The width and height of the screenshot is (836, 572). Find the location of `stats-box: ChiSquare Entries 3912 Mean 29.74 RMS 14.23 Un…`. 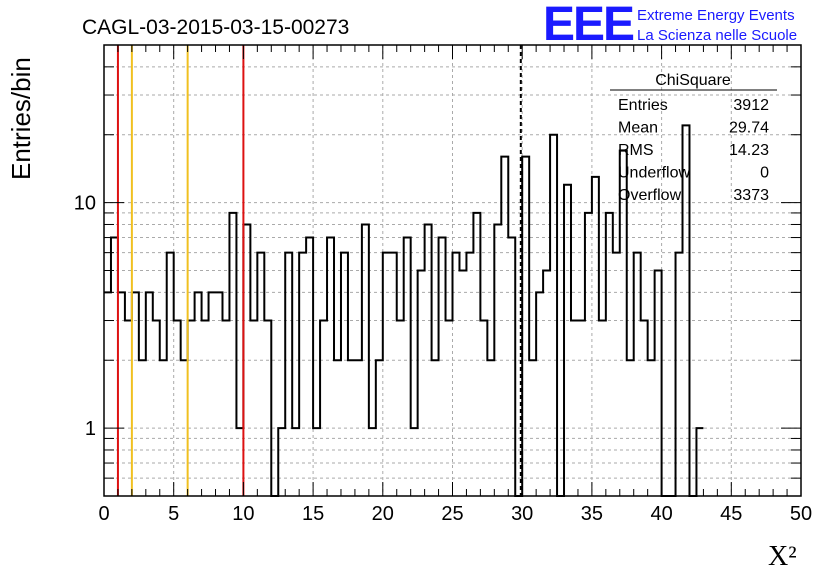

stats-box: ChiSquare Entries 3912 Mean 29.74 RMS 14.23 Un… is located at coordinates (693, 138).